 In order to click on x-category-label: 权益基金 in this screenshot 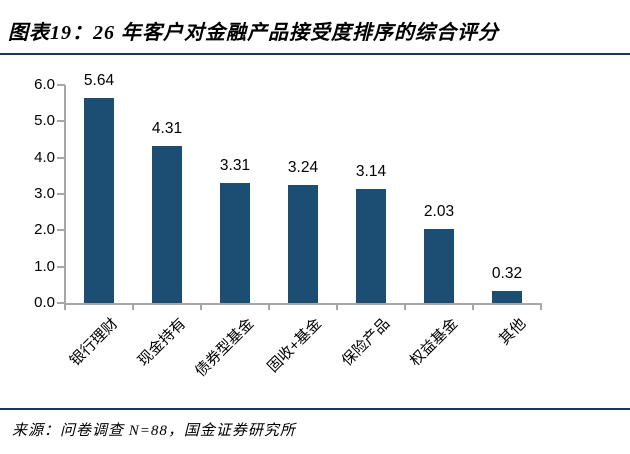, I will do `click(434, 342)`.